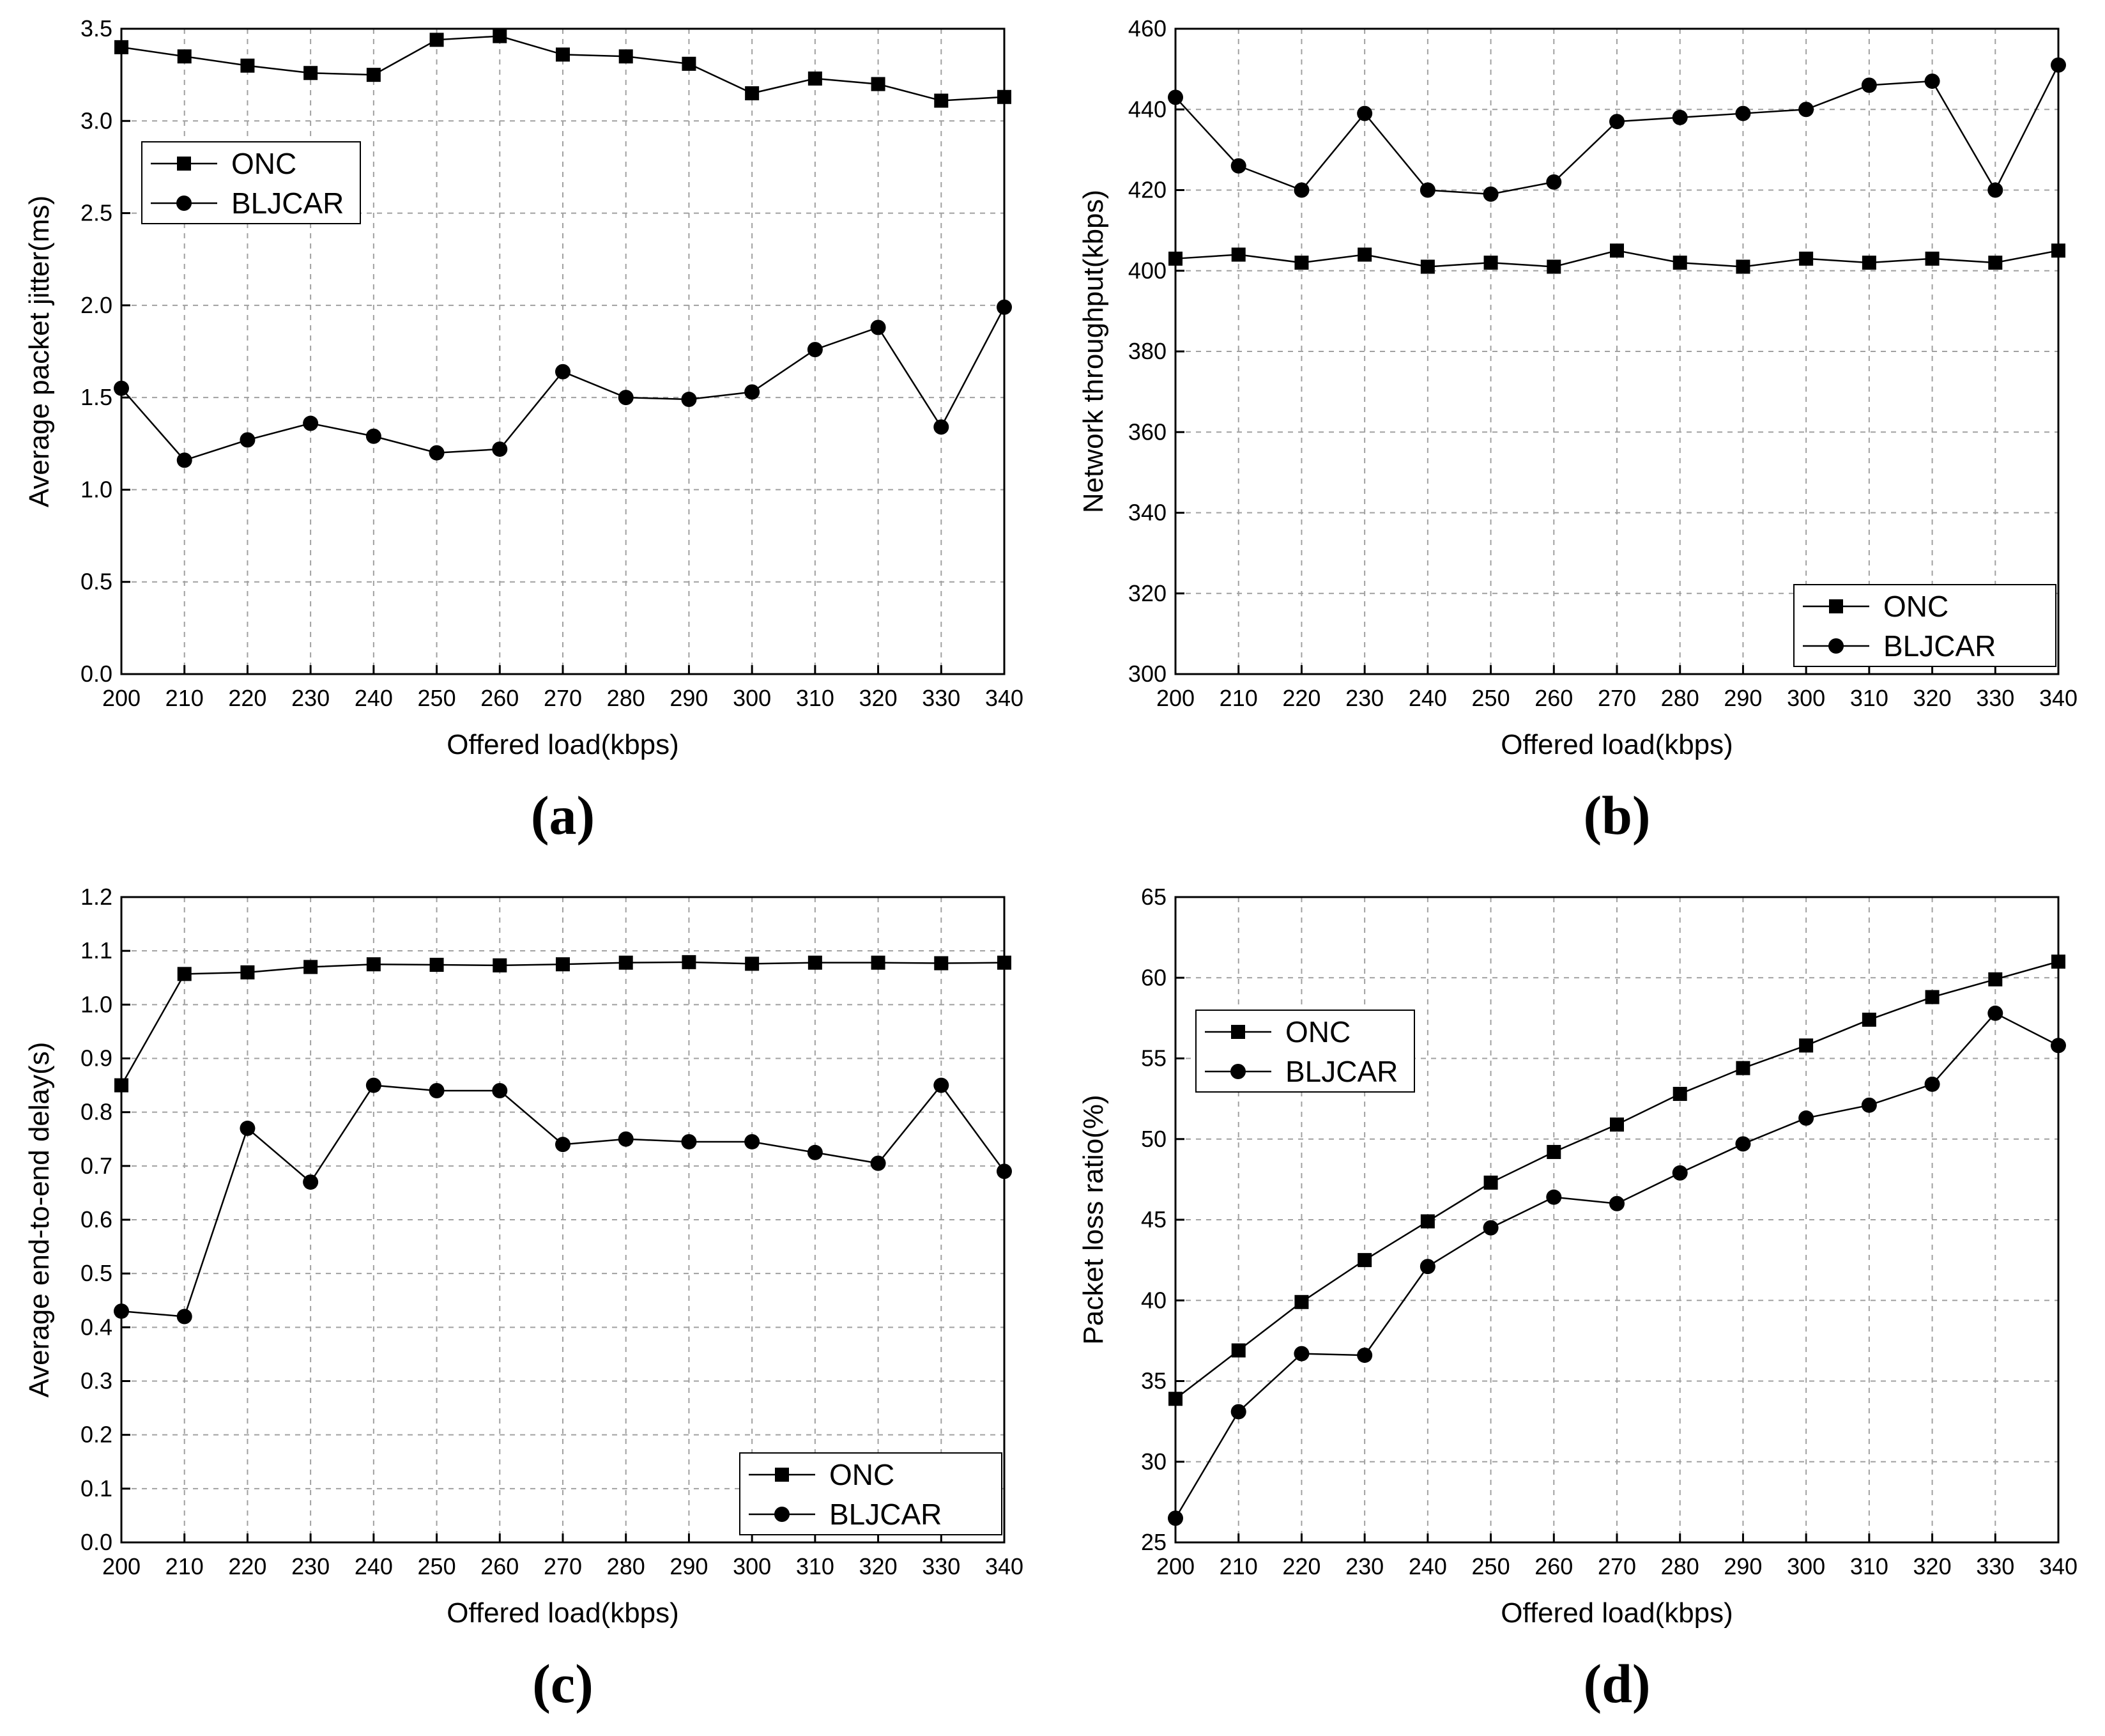 The height and width of the screenshot is (1736, 2105). I want to click on x-axis-label: Offered load(kbps), so click(1617, 744).